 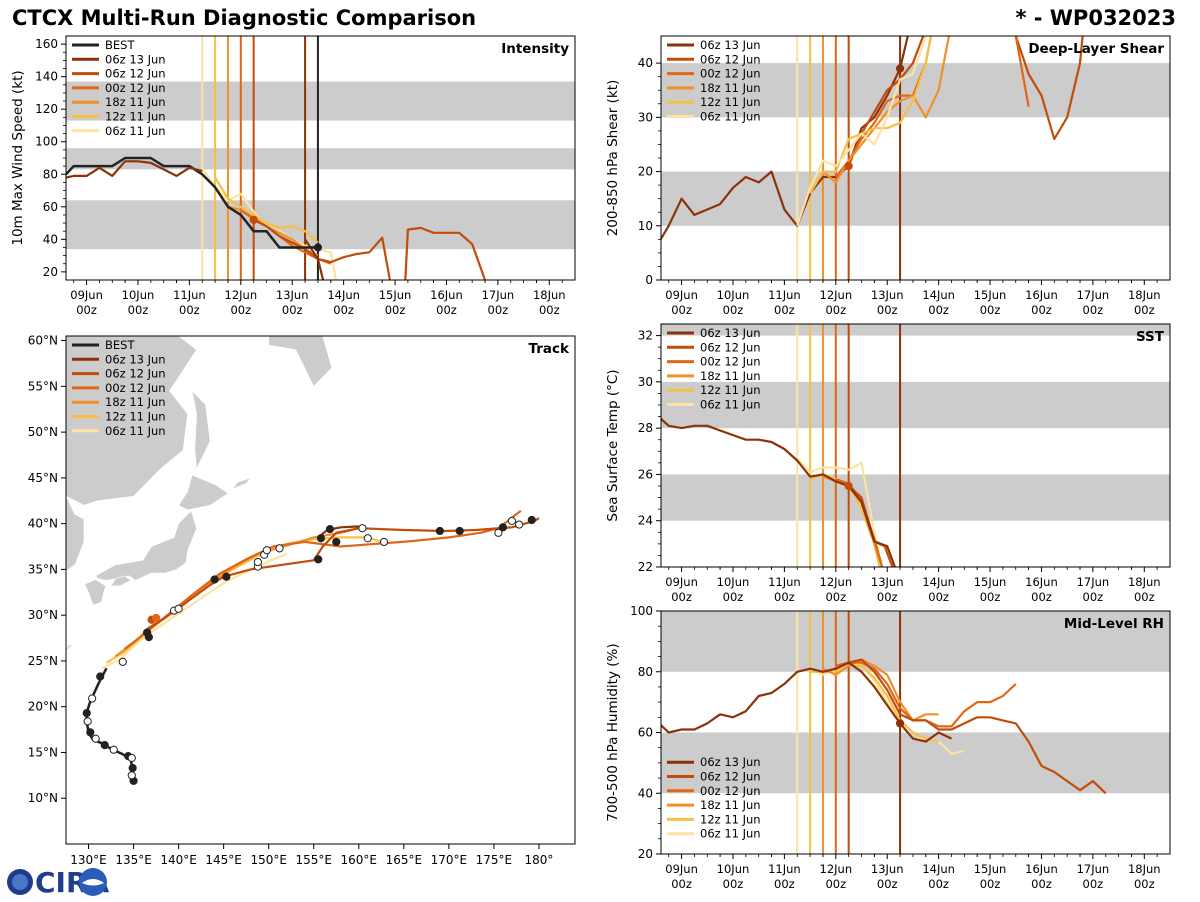 What do you see at coordinates (313, 860) in the screenshot?
I see `x-tick-label: 155°E` at bounding box center [313, 860].